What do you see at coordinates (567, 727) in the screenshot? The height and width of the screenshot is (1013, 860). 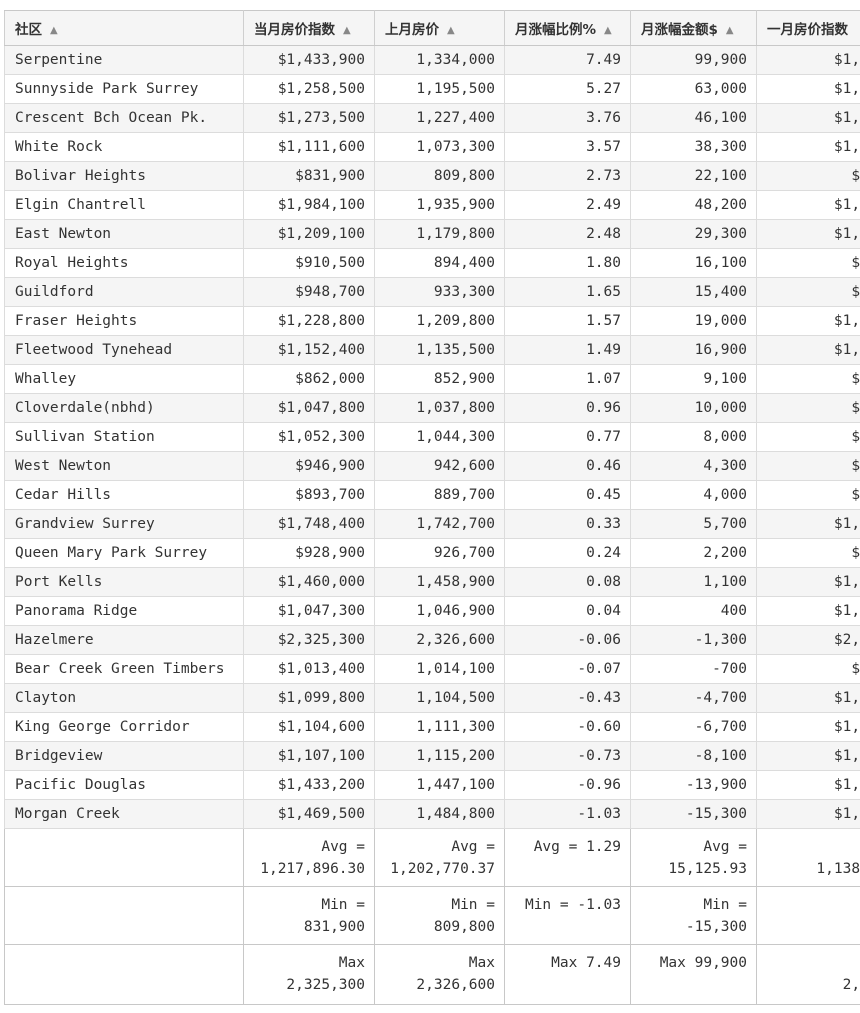 I see `cell-monthly-change-pct: -0.60` at bounding box center [567, 727].